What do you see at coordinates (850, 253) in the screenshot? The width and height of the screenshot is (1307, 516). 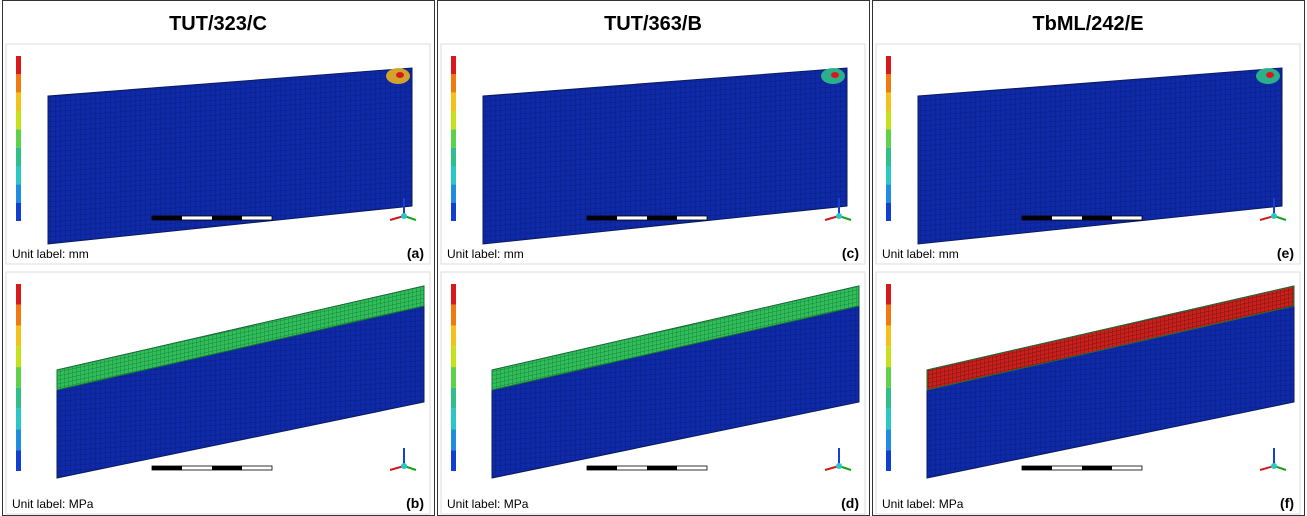 I see `panel-letter: (c)` at bounding box center [850, 253].